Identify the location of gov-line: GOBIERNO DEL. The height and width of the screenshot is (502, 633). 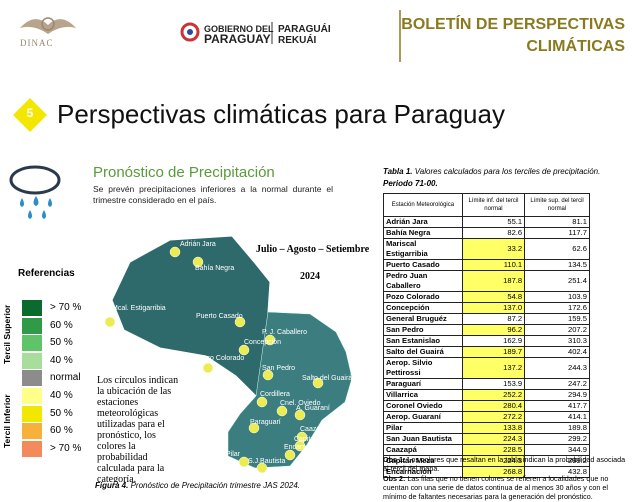
(239, 29).